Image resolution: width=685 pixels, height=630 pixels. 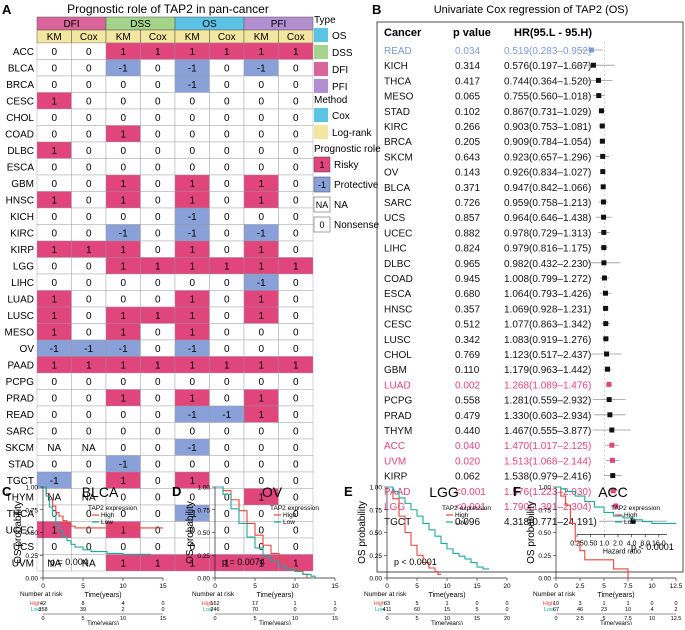 What do you see at coordinates (356, 185) in the screenshot?
I see `legend-role-label: Protective` at bounding box center [356, 185].